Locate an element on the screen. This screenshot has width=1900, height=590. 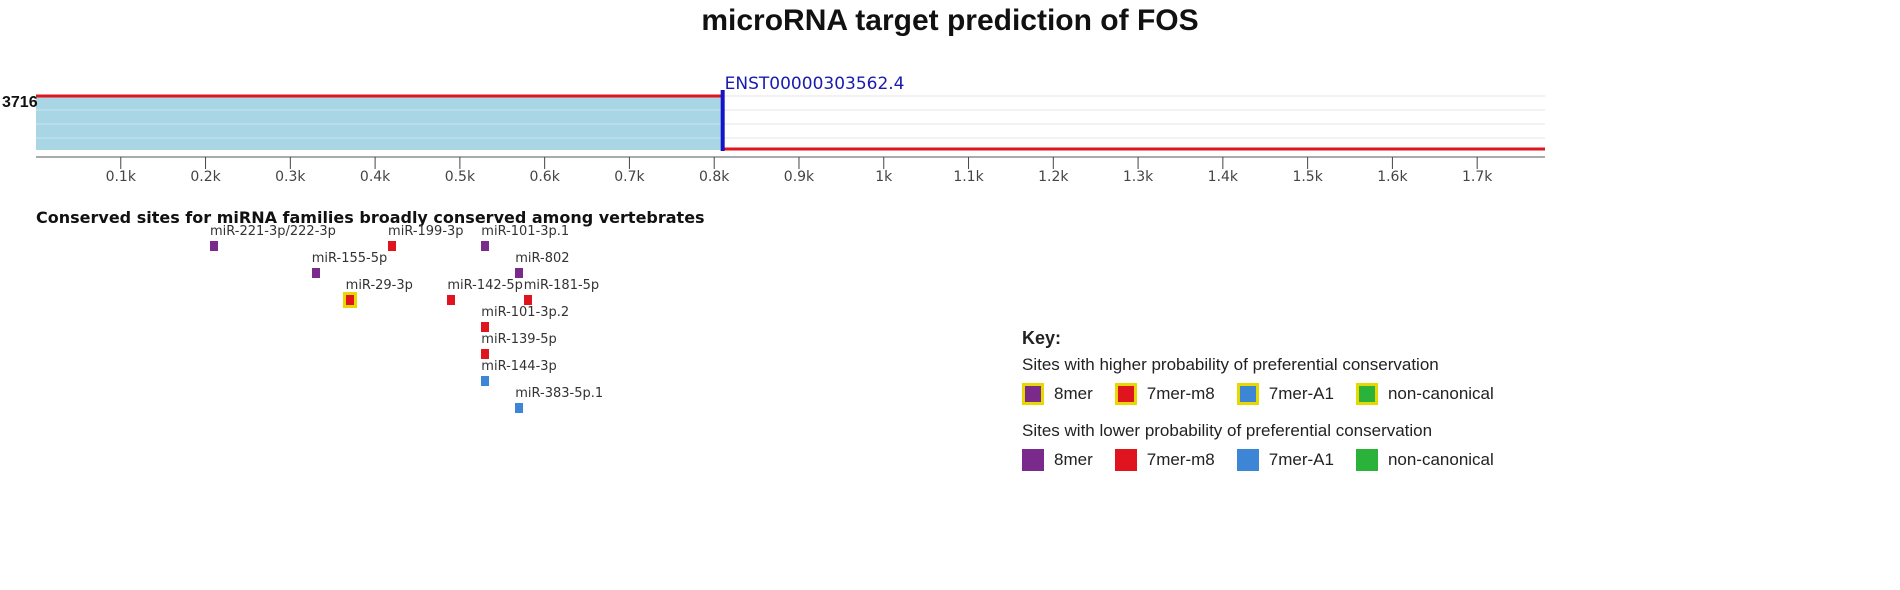
page-title: microRNA target prediction of FOS is located at coordinates (950, 20).